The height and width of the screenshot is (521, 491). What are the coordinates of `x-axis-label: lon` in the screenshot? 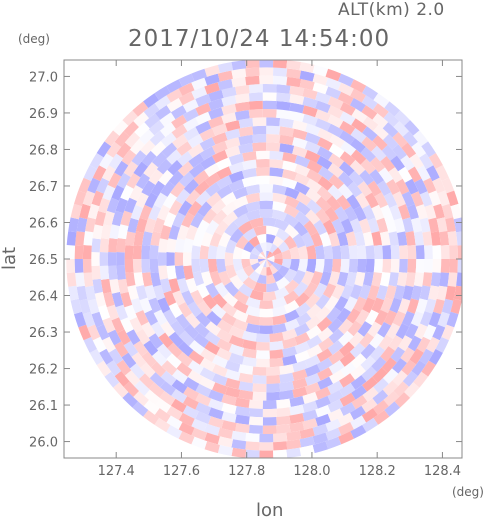 It's located at (270, 510).